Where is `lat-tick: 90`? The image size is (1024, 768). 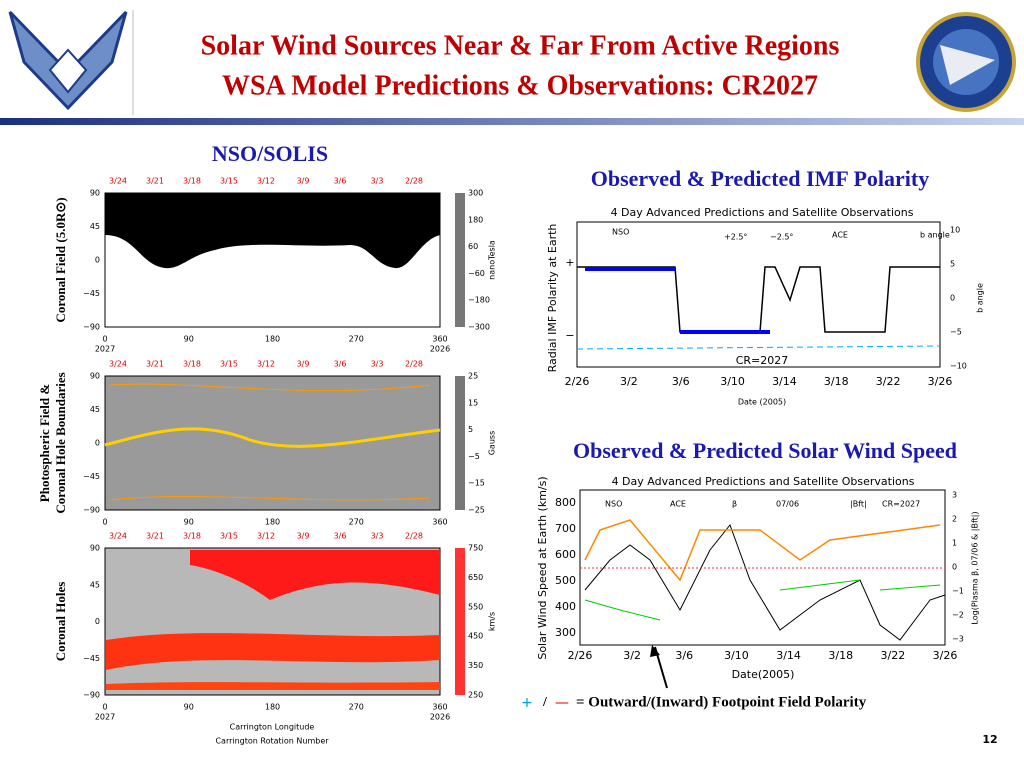
lat-tick: 90 is located at coordinates (95, 548).